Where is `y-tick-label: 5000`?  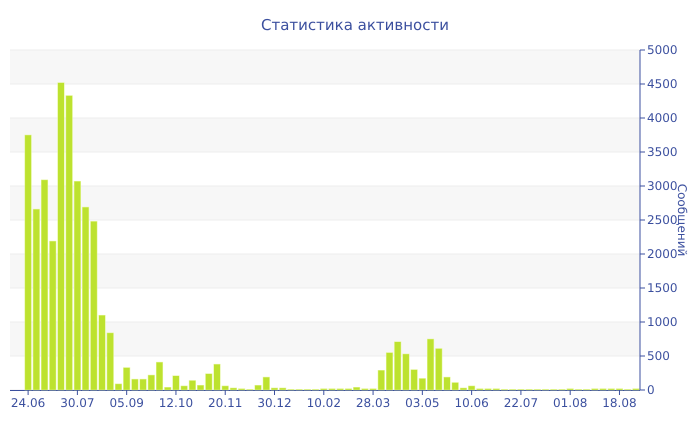 y-tick-label: 5000 is located at coordinates (662, 50).